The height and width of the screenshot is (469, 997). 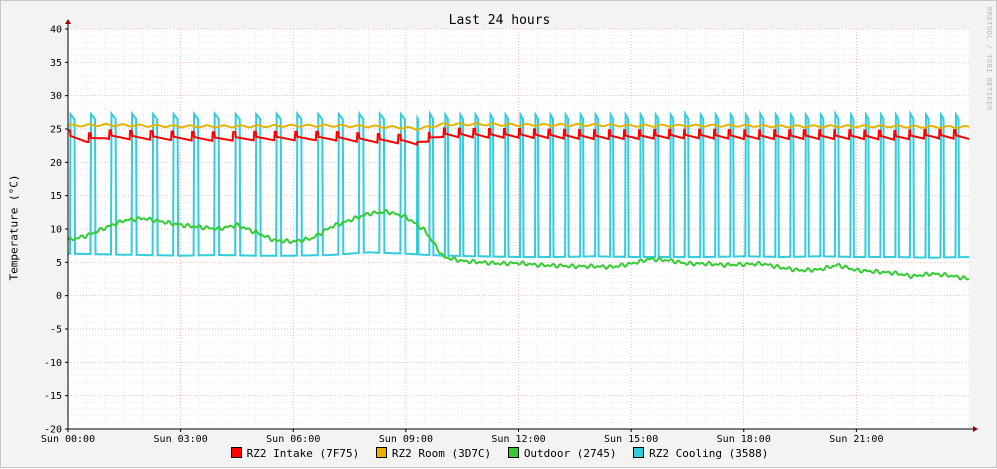 I want to click on legend-item-intake: RZ2 Intake (7F75), so click(x=295, y=453).